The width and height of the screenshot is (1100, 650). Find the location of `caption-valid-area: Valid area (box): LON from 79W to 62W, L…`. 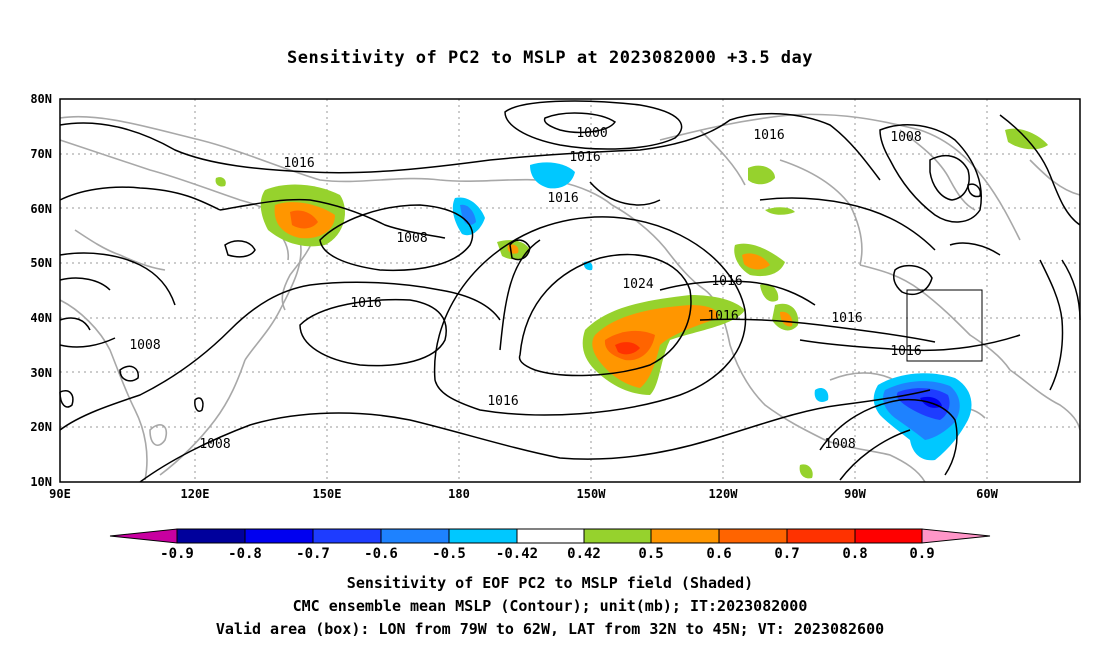

caption-valid-area: Valid area (box): LON from 79W to 62W, L… is located at coordinates (550, 629).